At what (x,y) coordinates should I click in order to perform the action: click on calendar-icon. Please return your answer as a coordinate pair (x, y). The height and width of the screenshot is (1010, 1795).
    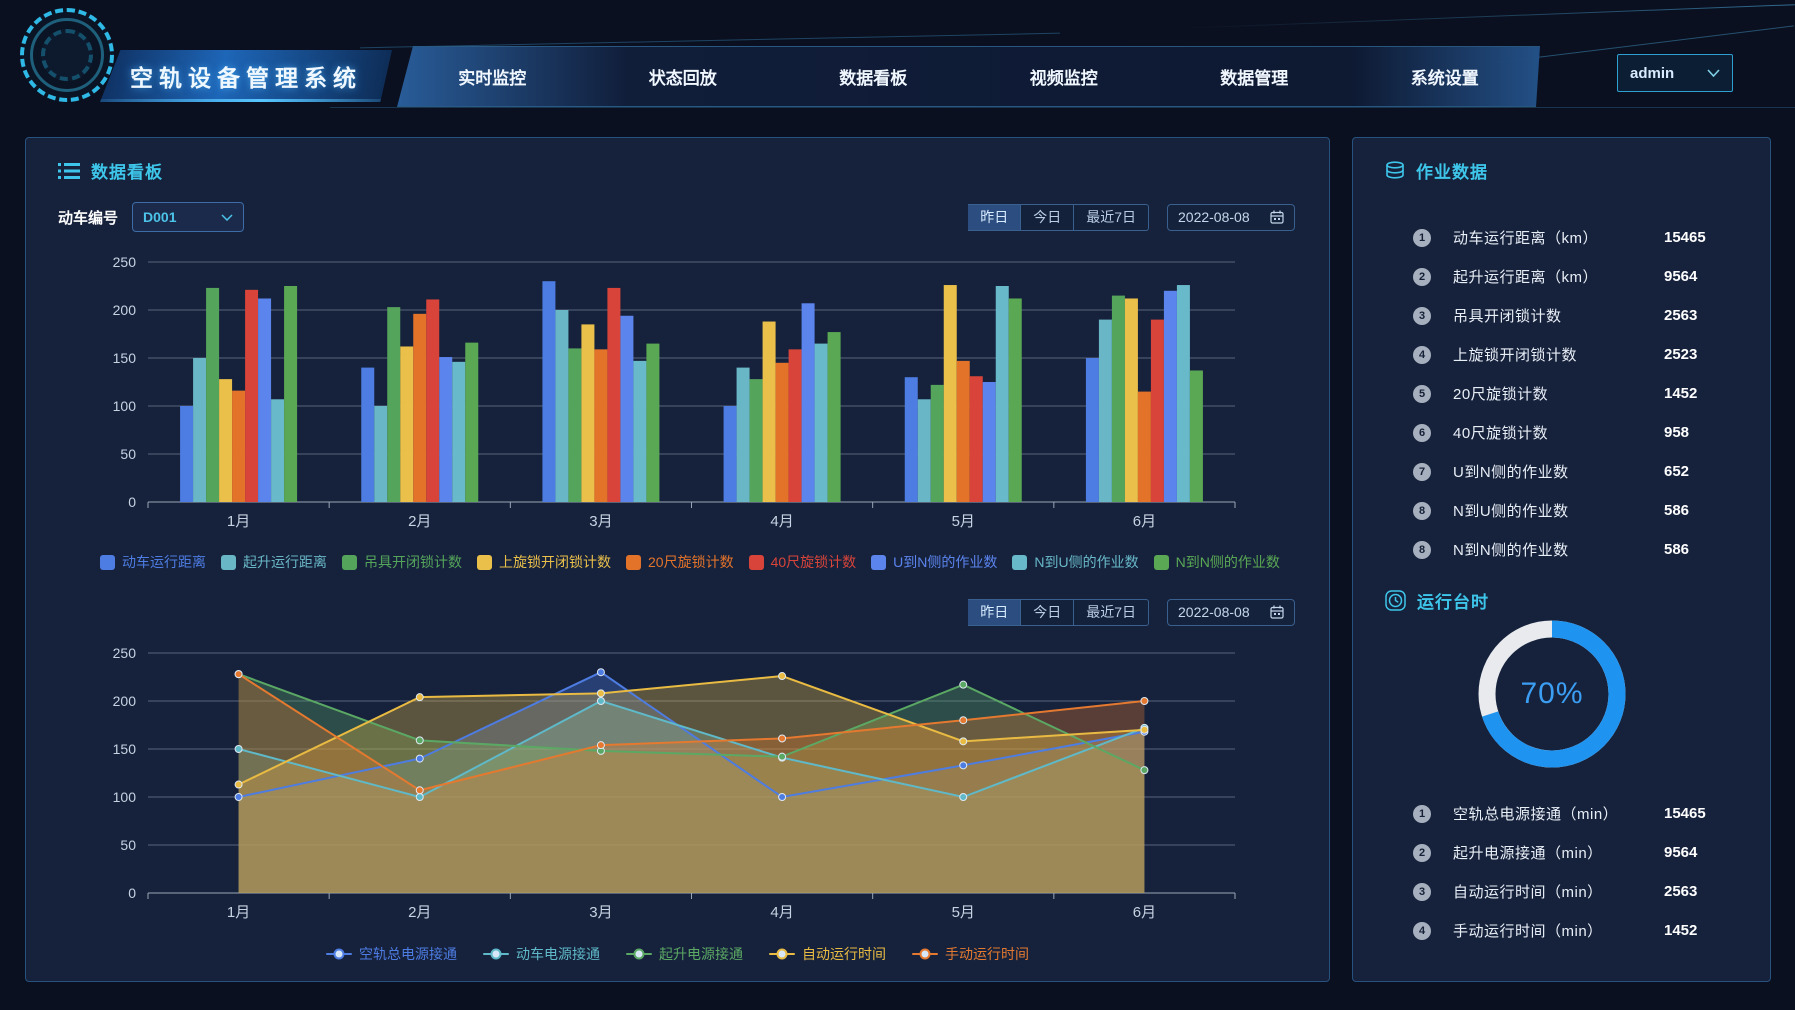
    Looking at the image, I should click on (1277, 612).